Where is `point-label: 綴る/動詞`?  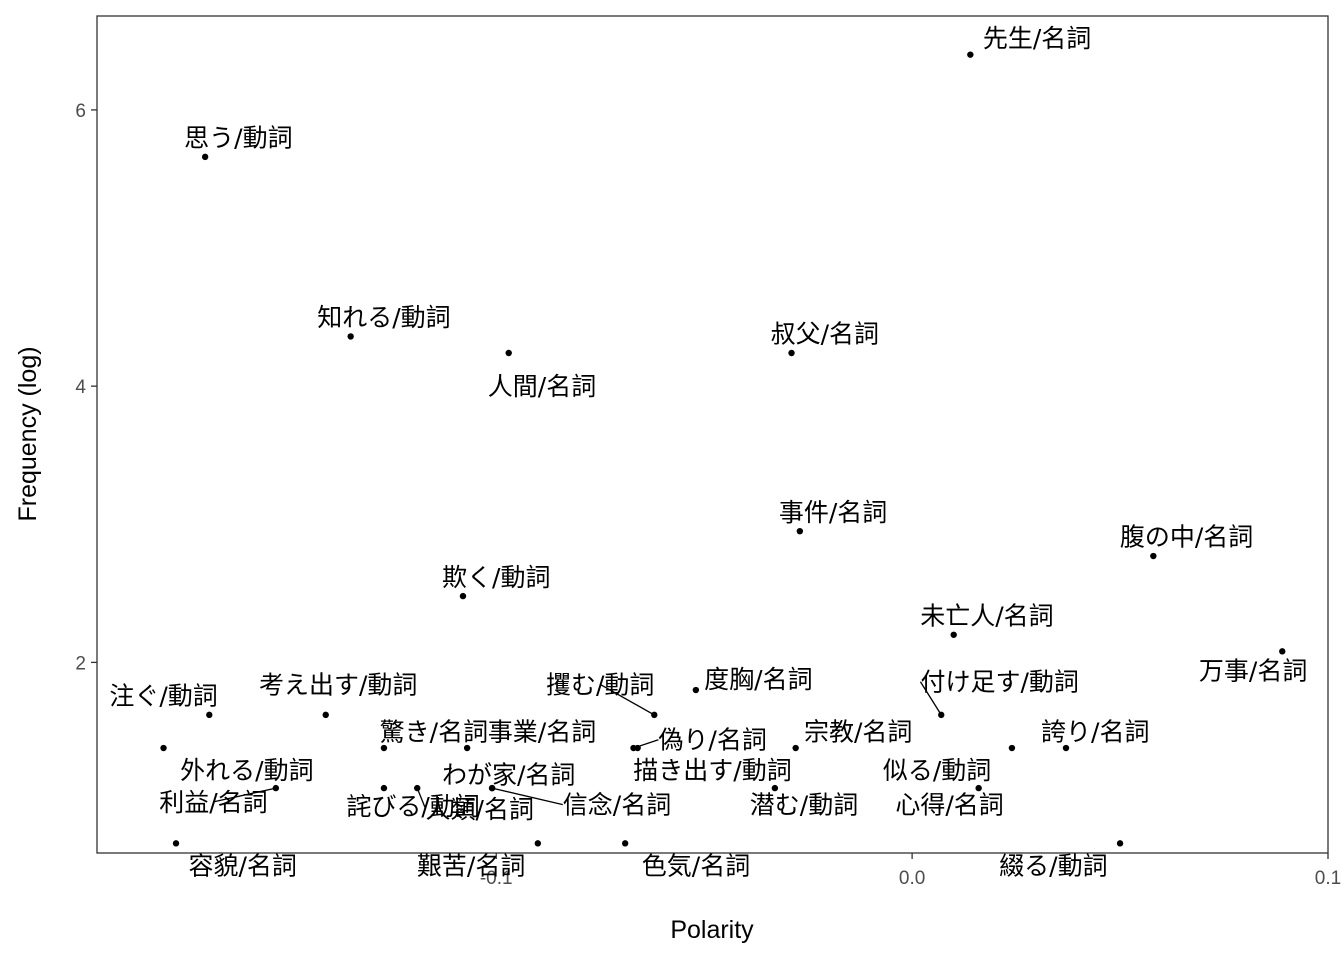
point-label: 綴る/動詞 is located at coordinates (1053, 865).